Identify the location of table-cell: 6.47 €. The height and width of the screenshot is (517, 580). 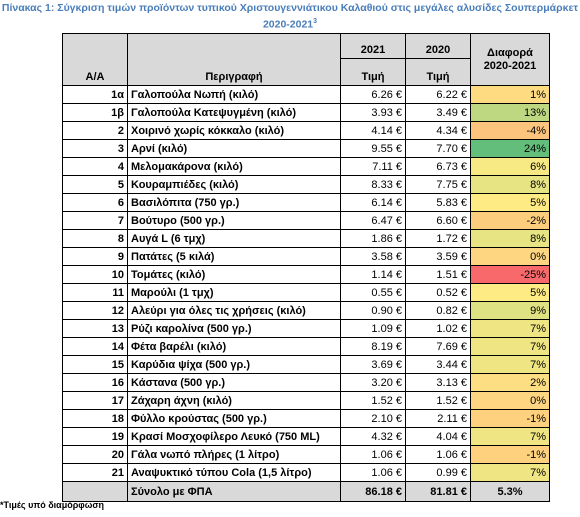
(373, 220).